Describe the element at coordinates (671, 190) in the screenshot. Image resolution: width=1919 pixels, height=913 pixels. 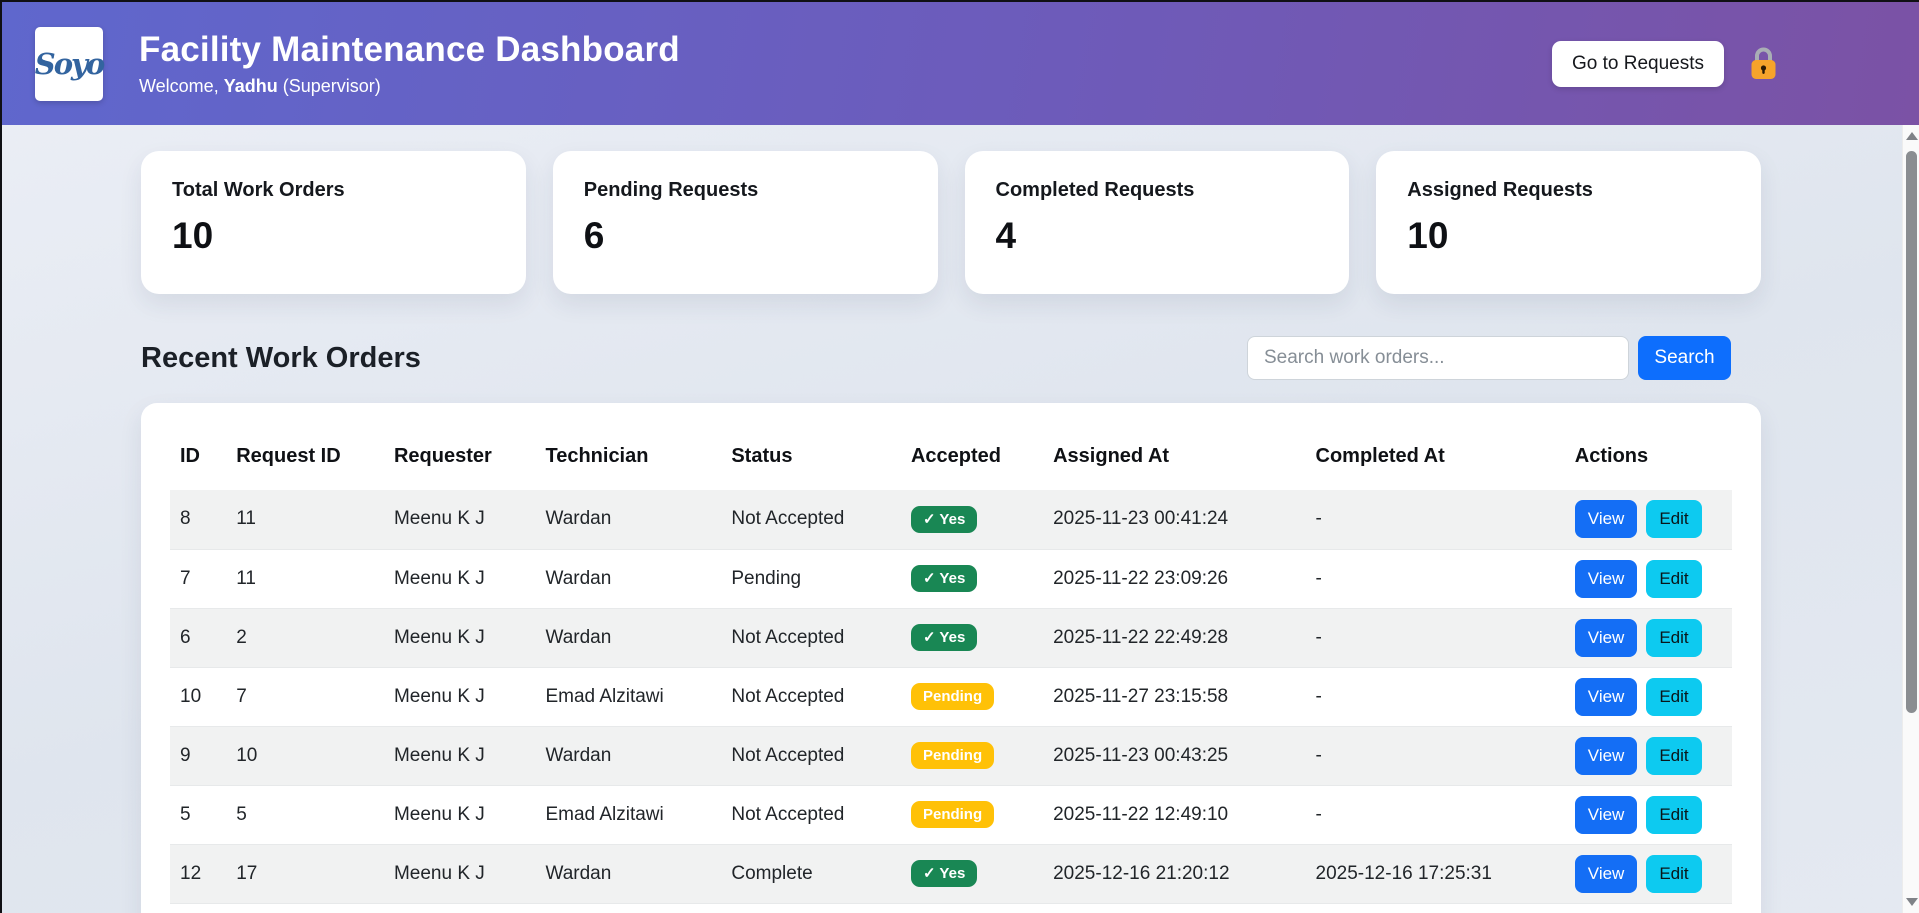
I see `stat-label: Pending Requests` at that location.